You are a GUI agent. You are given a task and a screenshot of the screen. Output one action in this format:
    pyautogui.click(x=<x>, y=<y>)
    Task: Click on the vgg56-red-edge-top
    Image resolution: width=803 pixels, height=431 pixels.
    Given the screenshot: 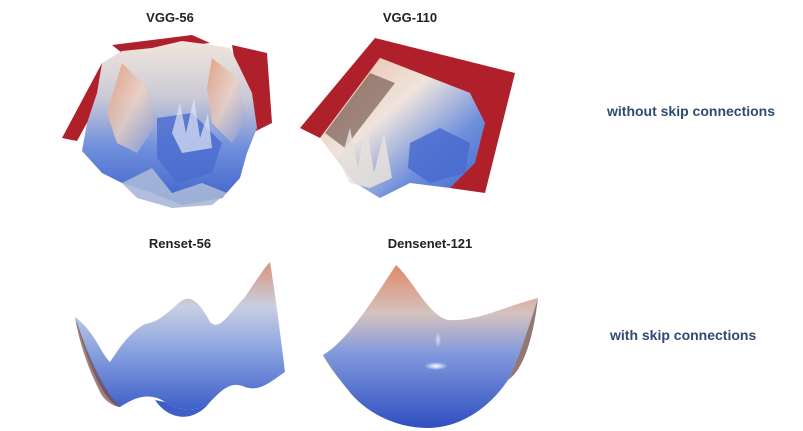 What is the action you would take?
    pyautogui.click(x=161, y=44)
    